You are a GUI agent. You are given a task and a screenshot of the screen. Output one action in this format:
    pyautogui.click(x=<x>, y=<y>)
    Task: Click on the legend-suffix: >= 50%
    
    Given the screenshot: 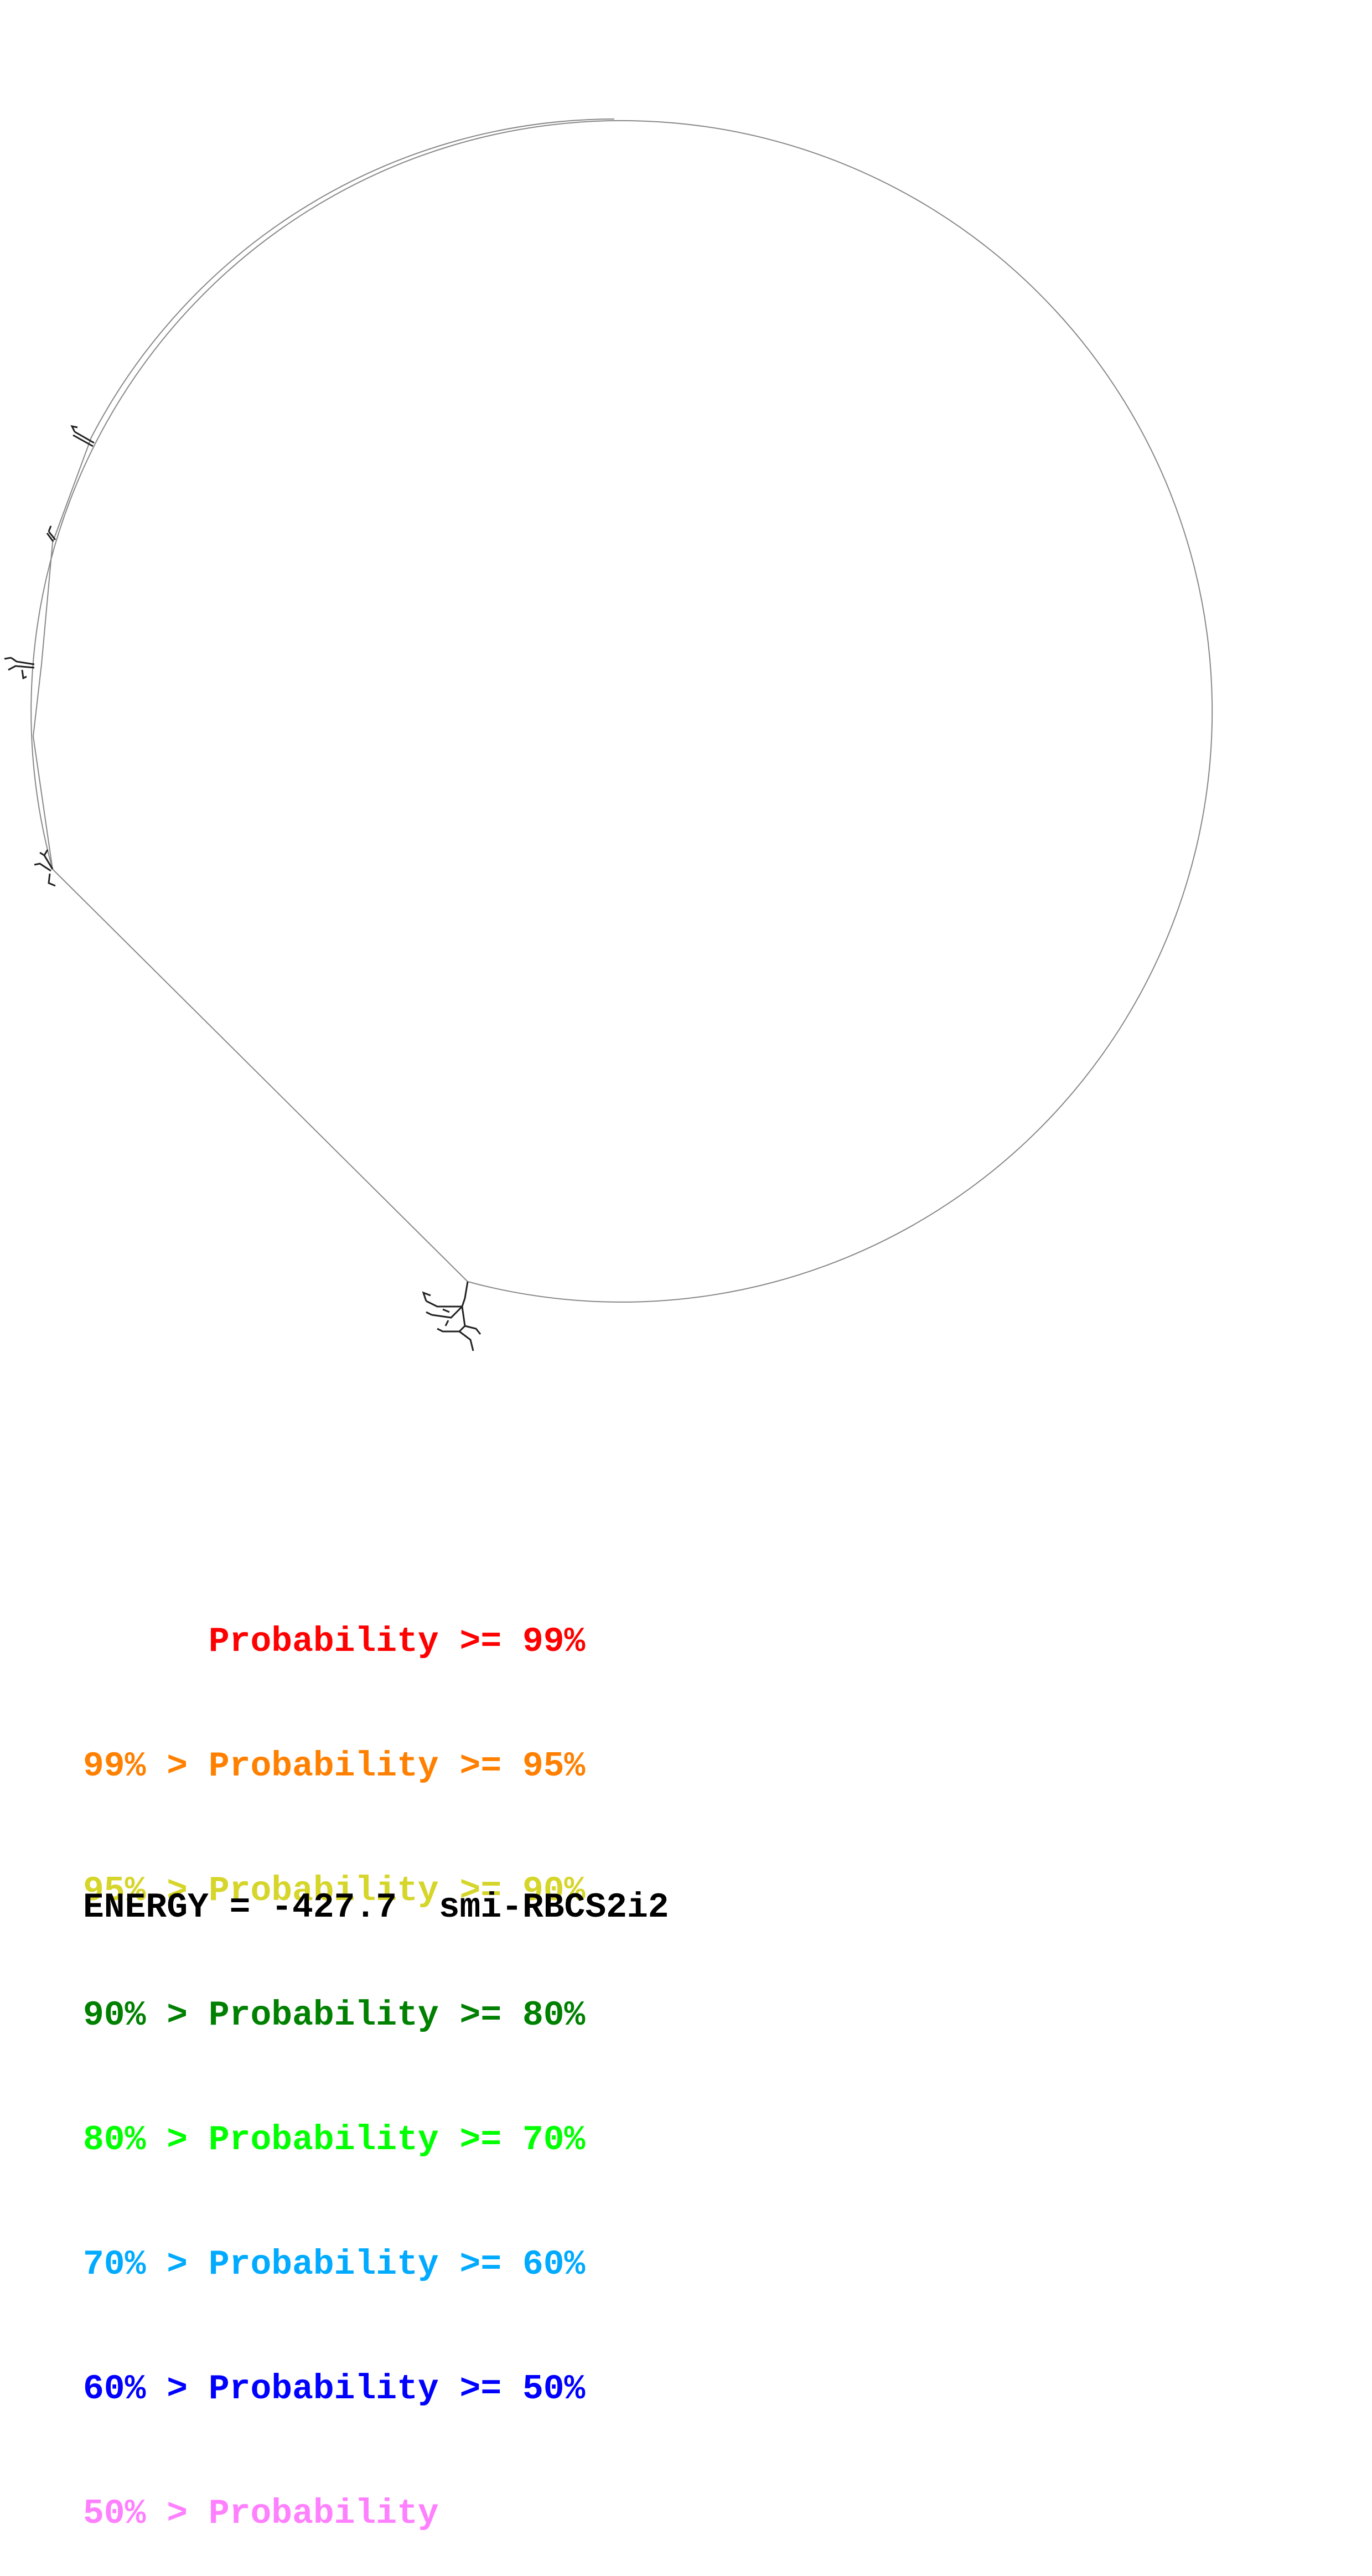 What is the action you would take?
    pyautogui.click(x=512, y=2389)
    